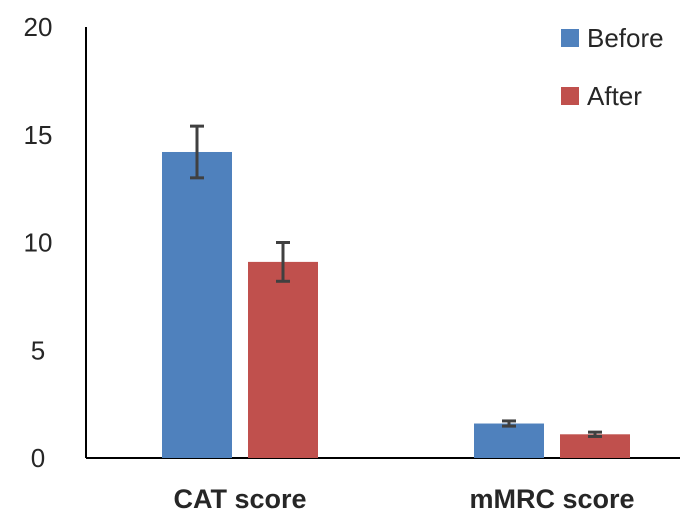 This screenshot has height=518, width=681. What do you see at coordinates (612, 67) in the screenshot?
I see `legend: Before After` at bounding box center [612, 67].